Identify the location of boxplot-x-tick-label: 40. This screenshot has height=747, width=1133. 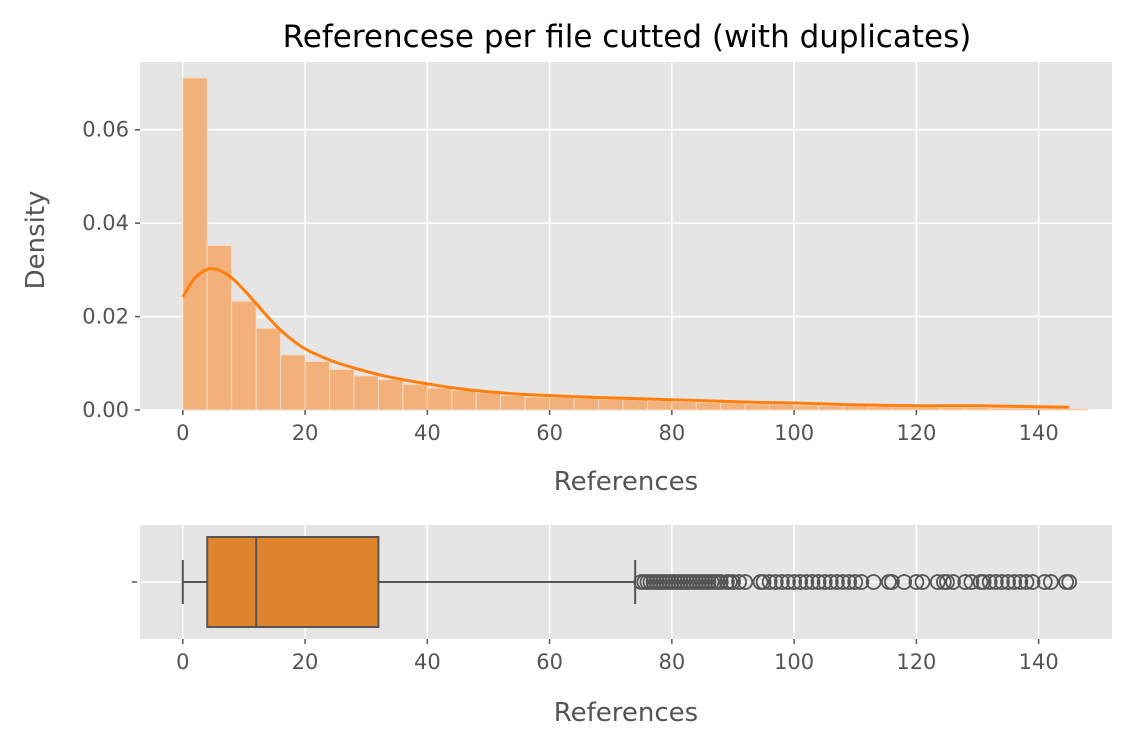
(427, 662).